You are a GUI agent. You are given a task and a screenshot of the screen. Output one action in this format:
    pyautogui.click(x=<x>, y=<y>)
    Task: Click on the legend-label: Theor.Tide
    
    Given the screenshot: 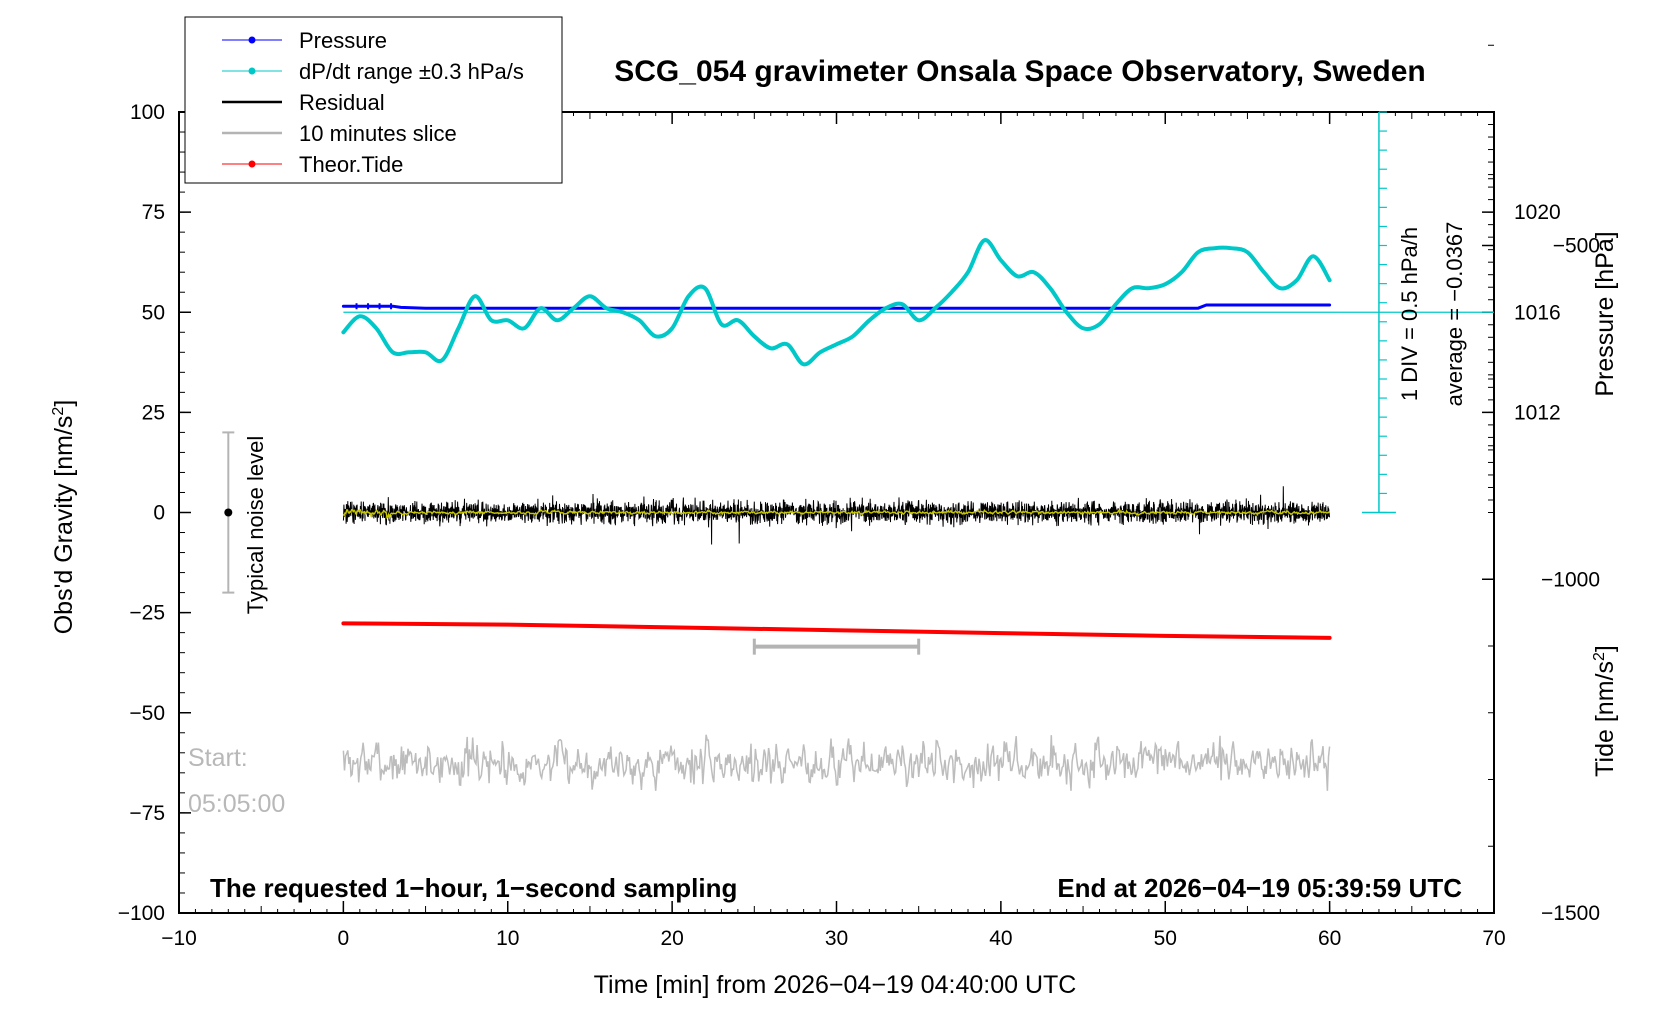 What is the action you would take?
    pyautogui.click(x=351, y=164)
    